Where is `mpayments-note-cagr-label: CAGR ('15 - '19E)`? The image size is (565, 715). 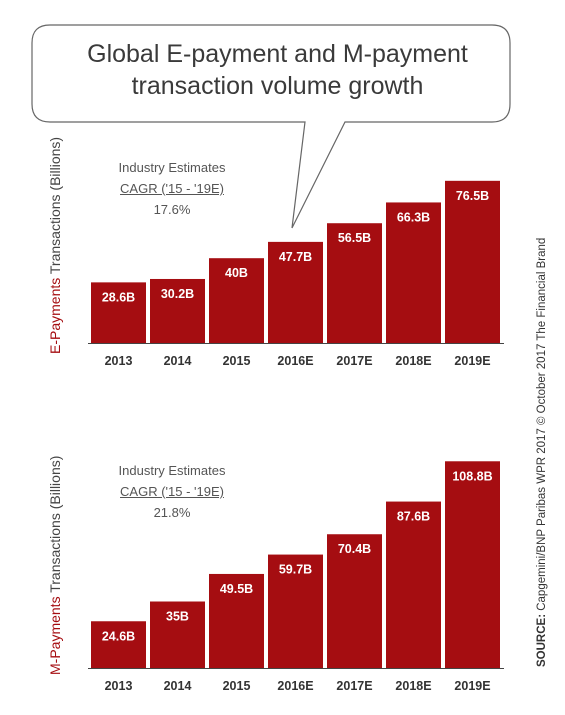
mpayments-note-cagr-label: CAGR ('15 - '19E) is located at coordinates (172, 491).